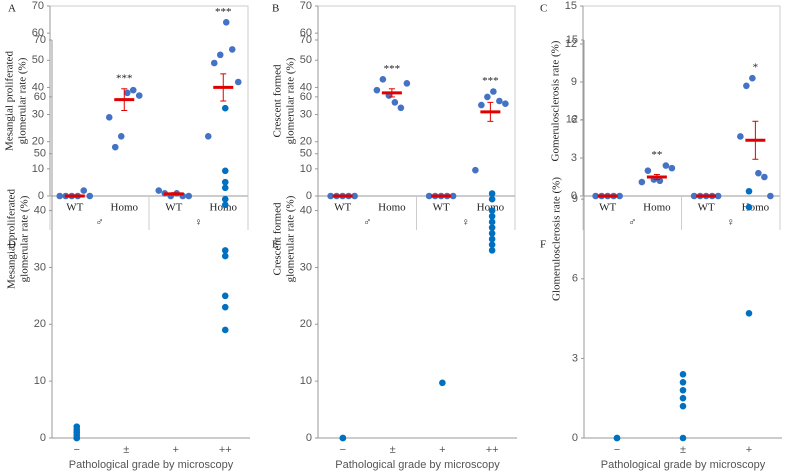 The height and width of the screenshot is (474, 798). I want to click on panel-label: B, so click(275, 9).